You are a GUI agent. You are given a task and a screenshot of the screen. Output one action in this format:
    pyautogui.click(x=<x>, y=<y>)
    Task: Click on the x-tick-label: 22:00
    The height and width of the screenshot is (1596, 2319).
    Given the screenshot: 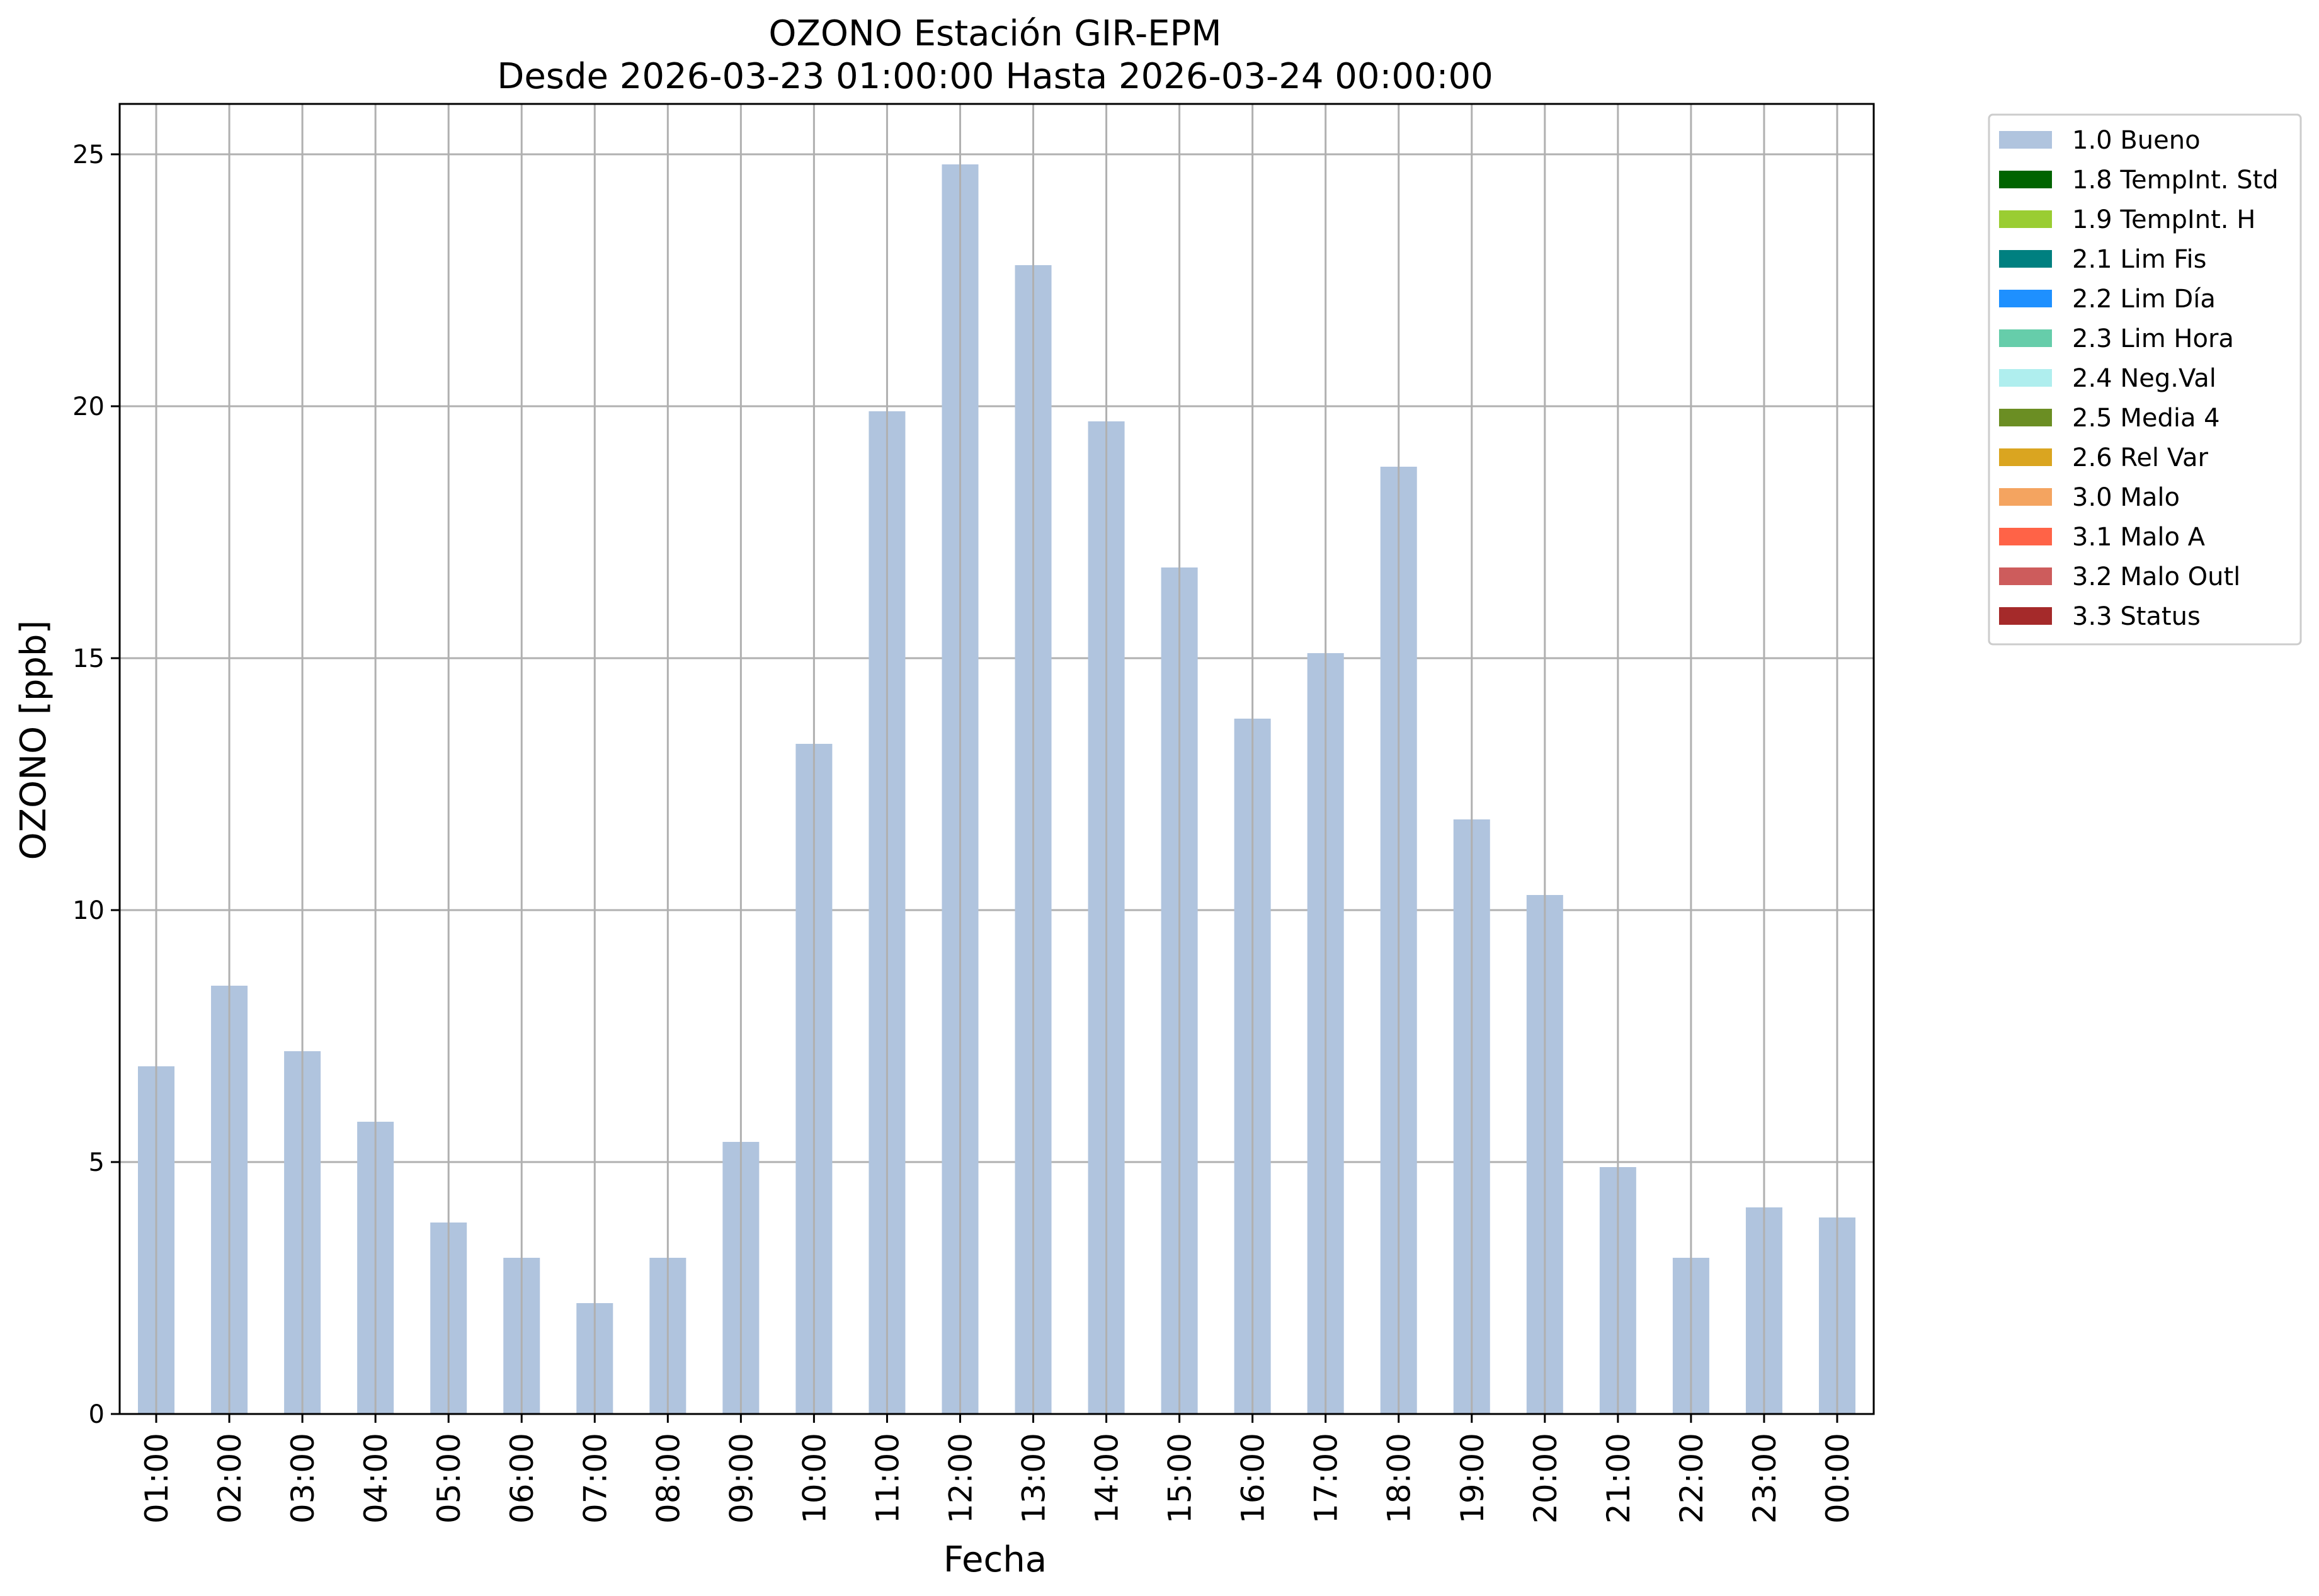 What is the action you would take?
    pyautogui.click(x=1691, y=1478)
    